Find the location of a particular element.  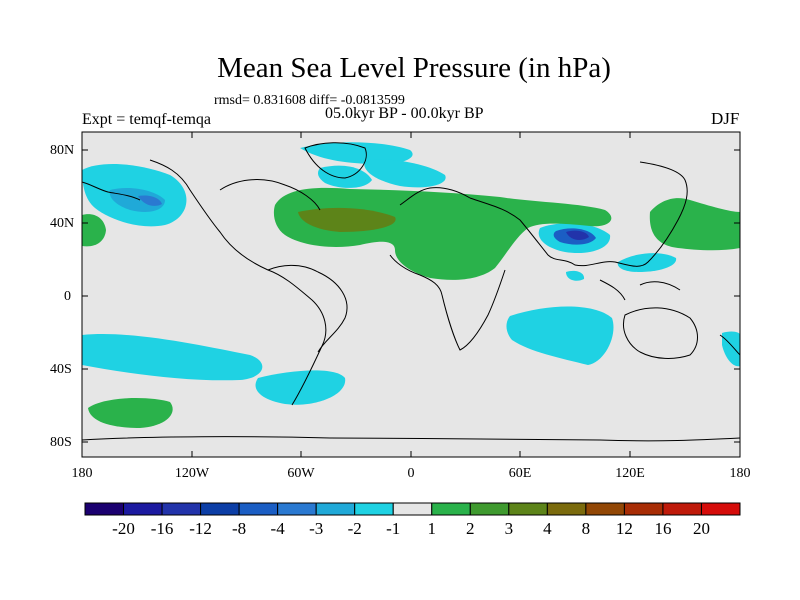

lon-label-0: 0 is located at coordinates (411, 473).